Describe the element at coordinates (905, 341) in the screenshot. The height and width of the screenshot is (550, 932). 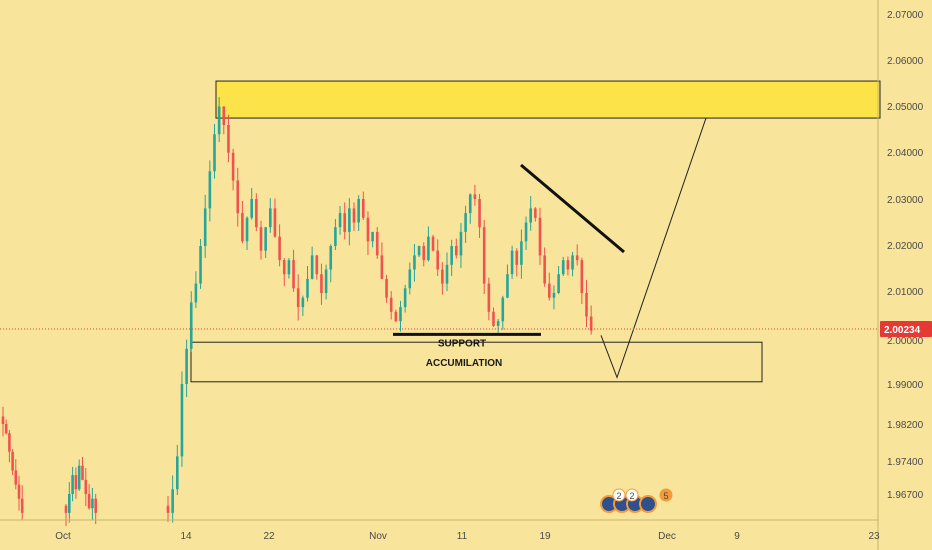
I see `price-tick-label: 2.00000` at that location.